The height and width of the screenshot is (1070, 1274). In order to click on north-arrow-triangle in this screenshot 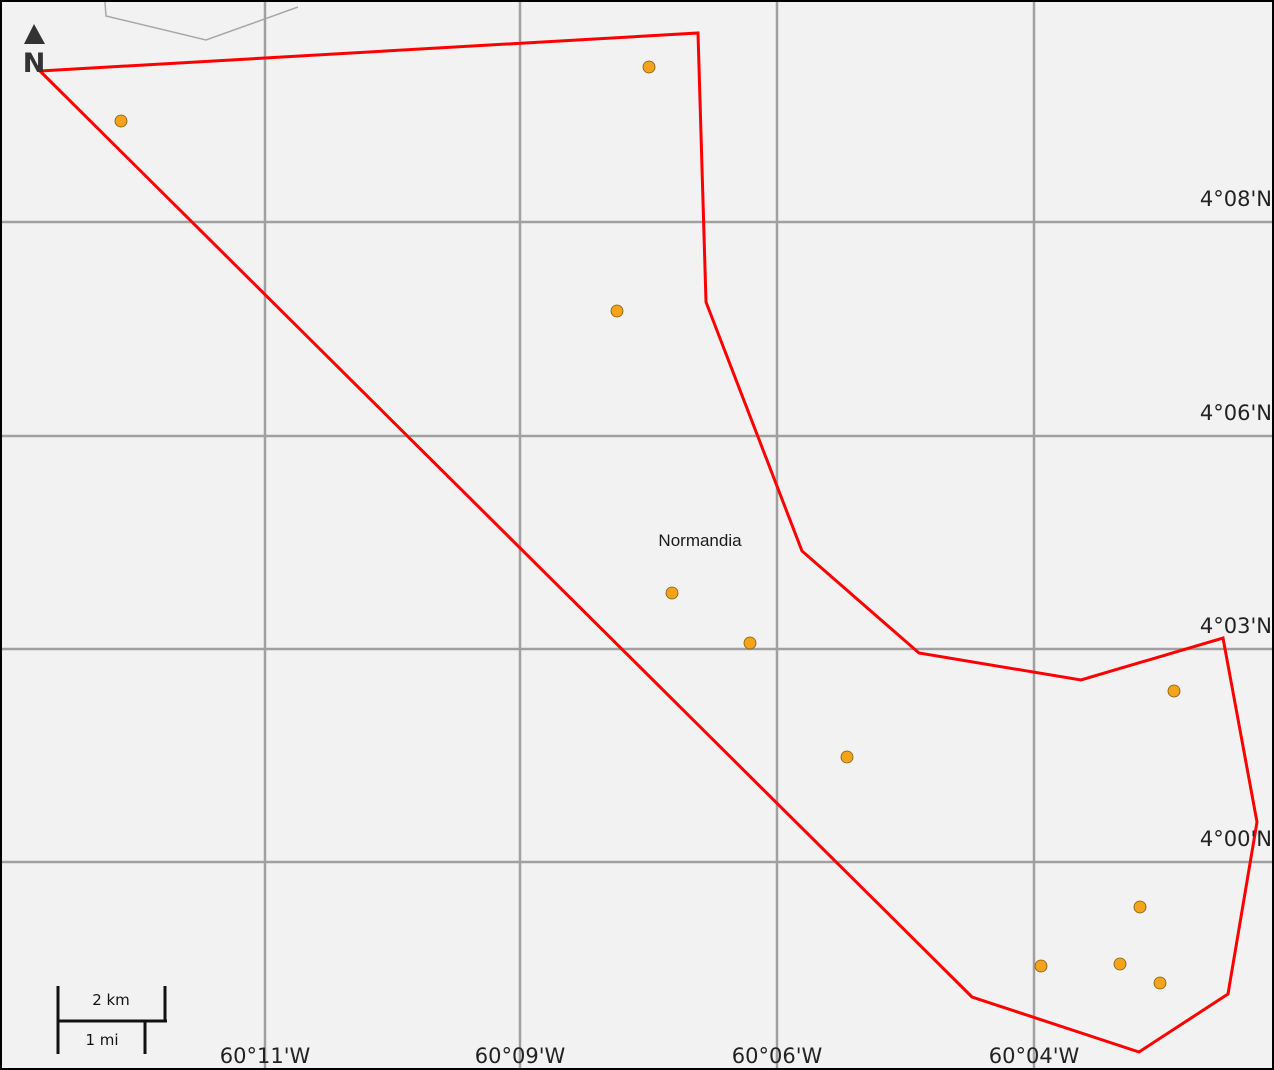, I will do `click(34, 34)`.